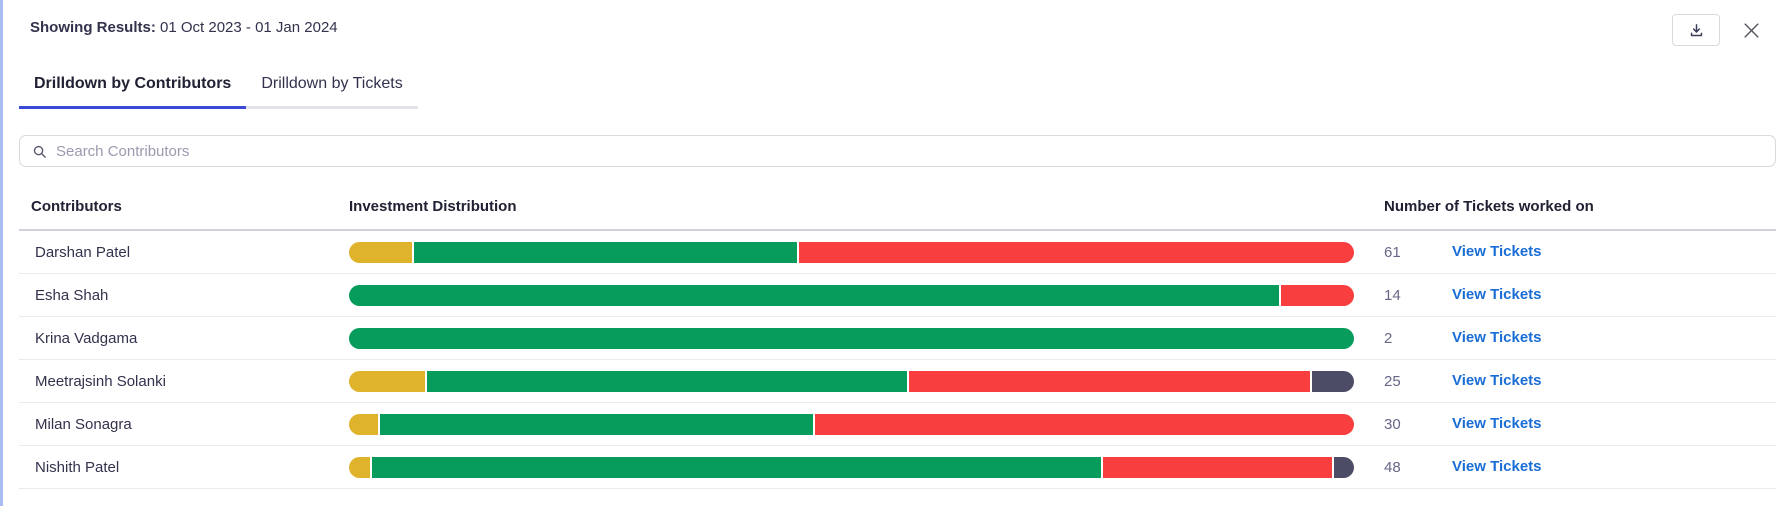  I want to click on download-icon, so click(1696, 30).